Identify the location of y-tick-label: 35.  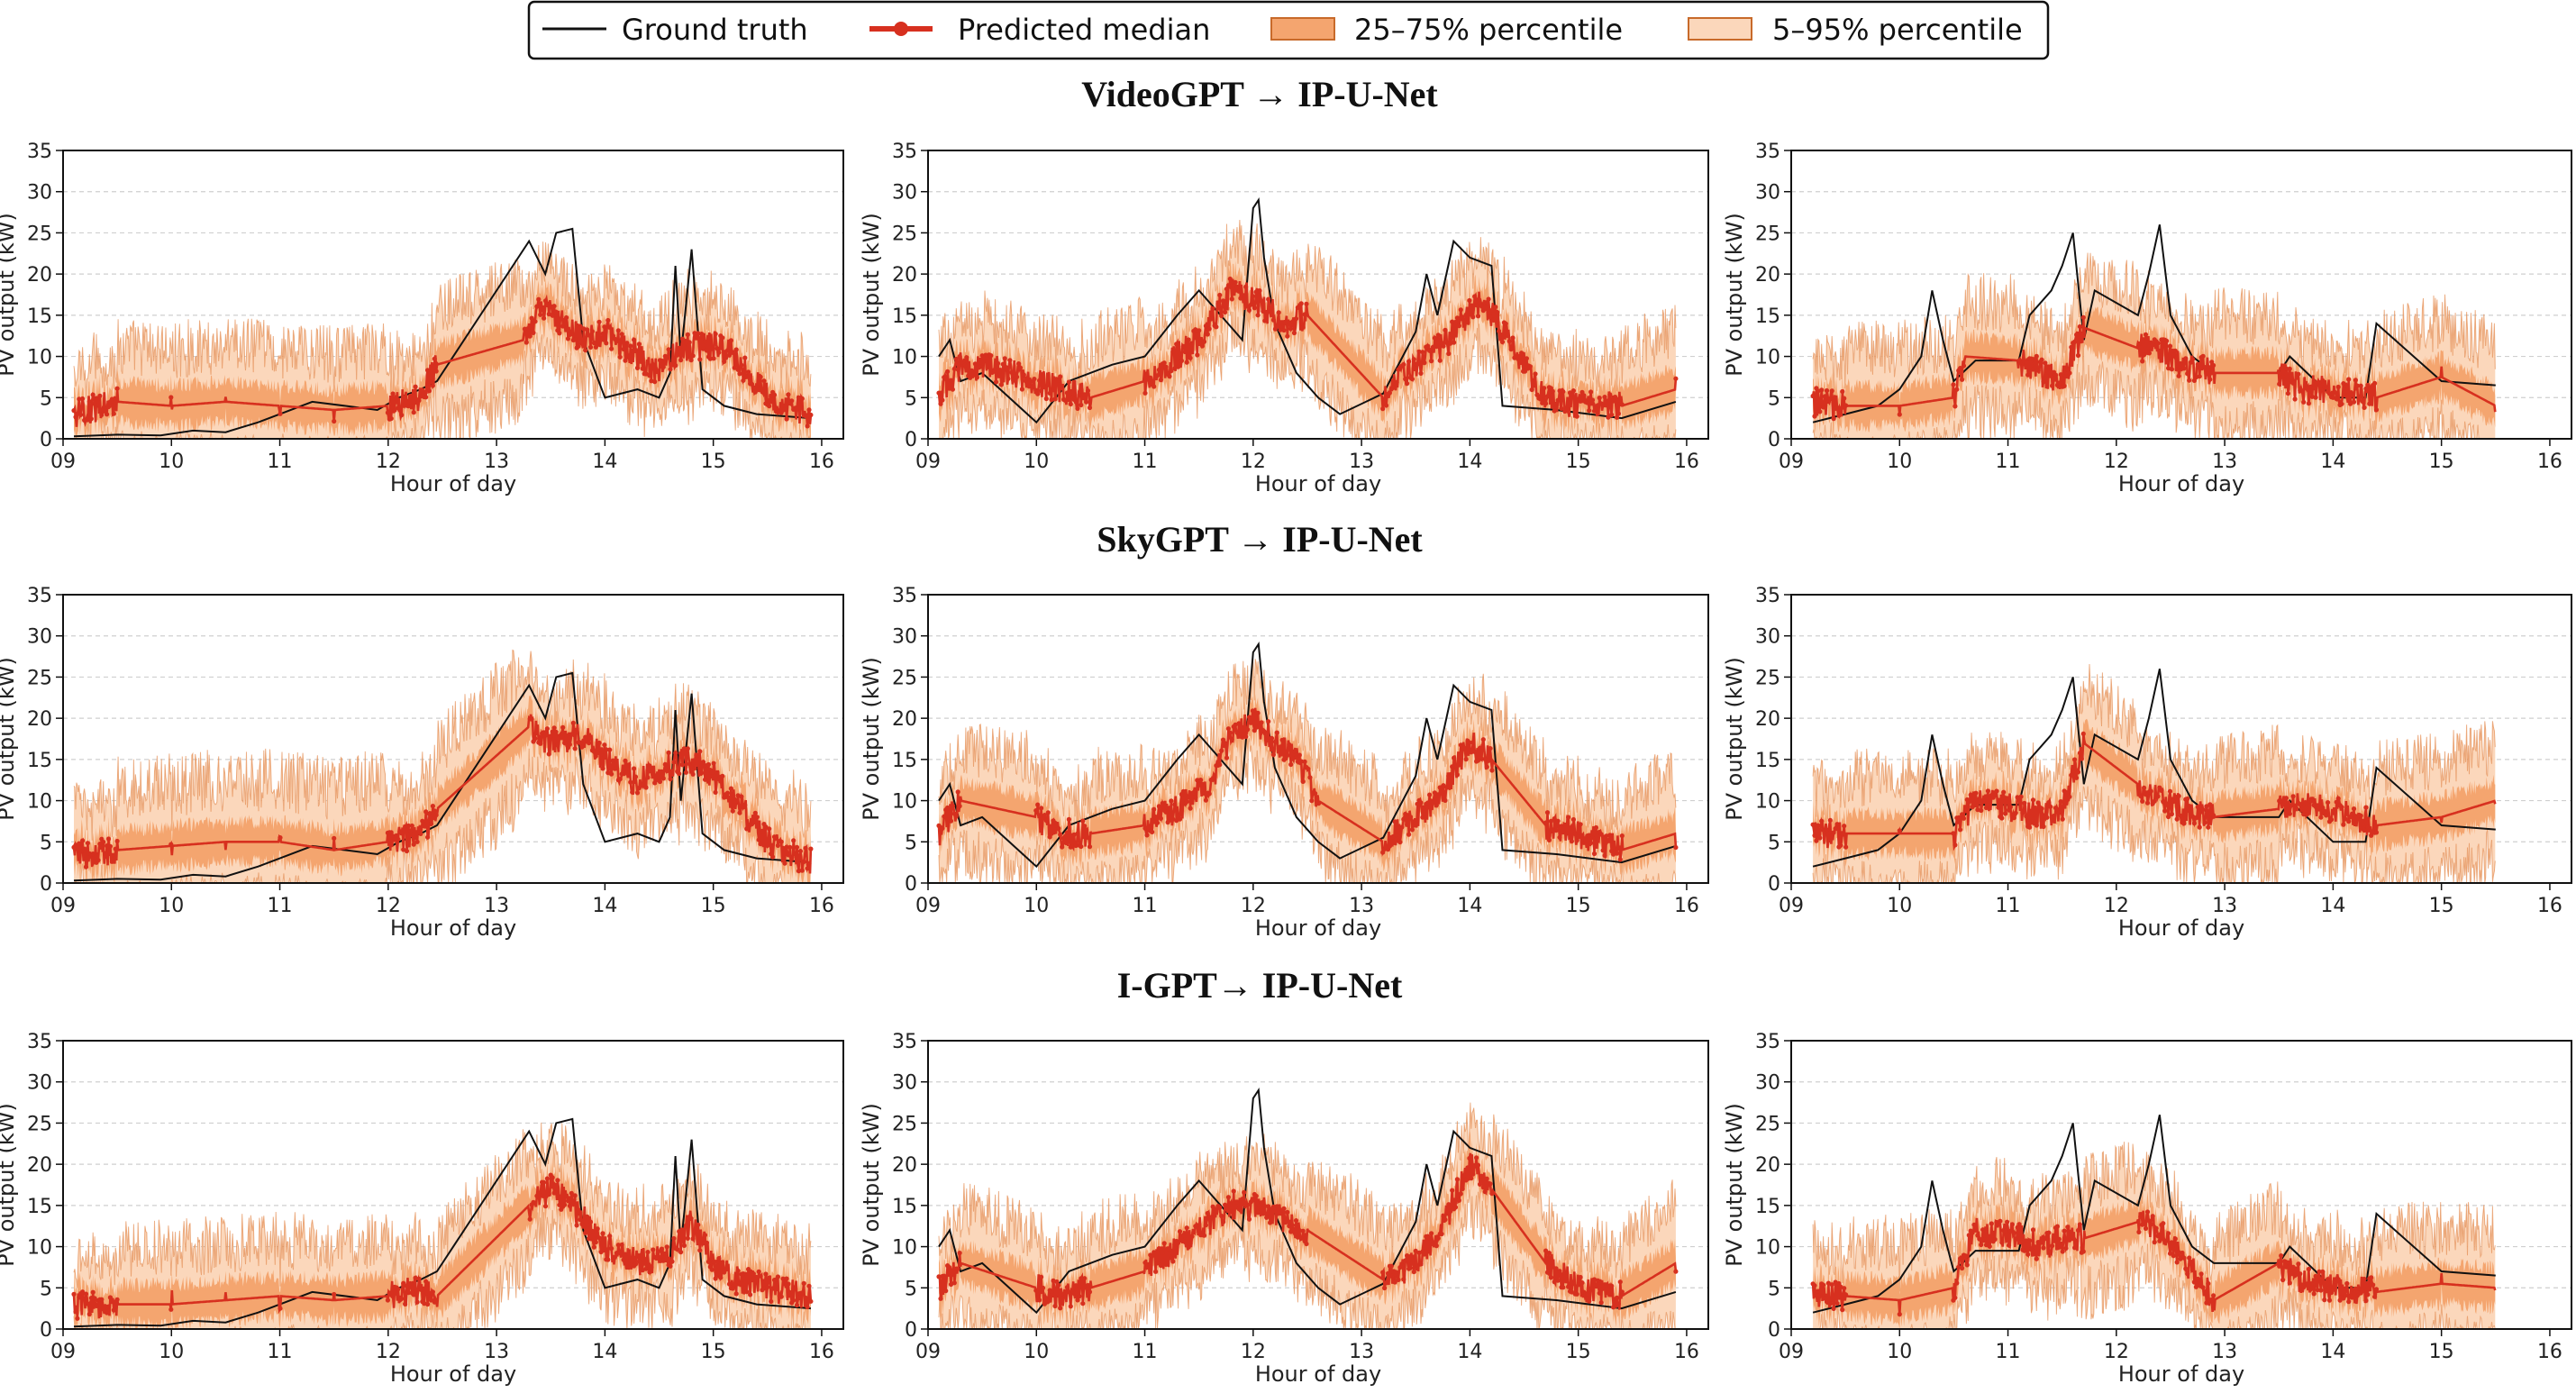
(39, 152).